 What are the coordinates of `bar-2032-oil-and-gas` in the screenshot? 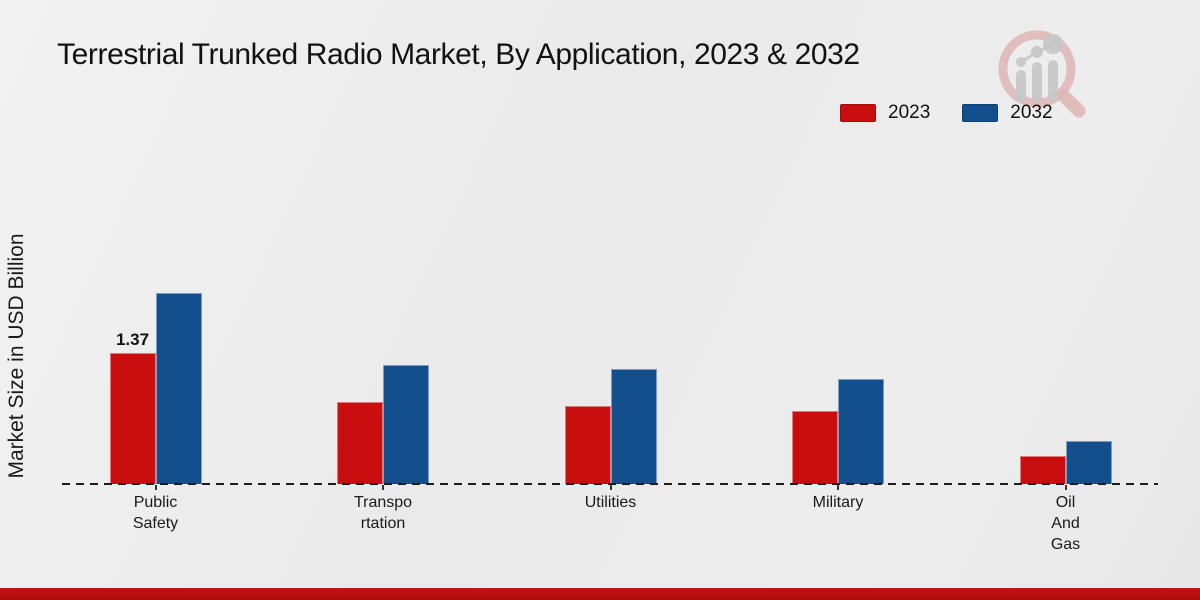 It's located at (1088, 462).